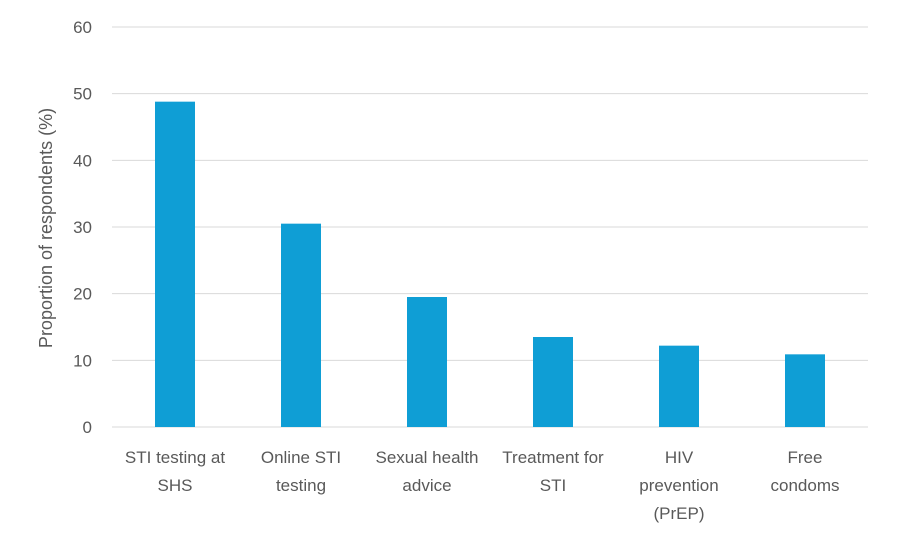 This screenshot has width=897, height=539. I want to click on y-tick-label: 30, so click(82, 227).